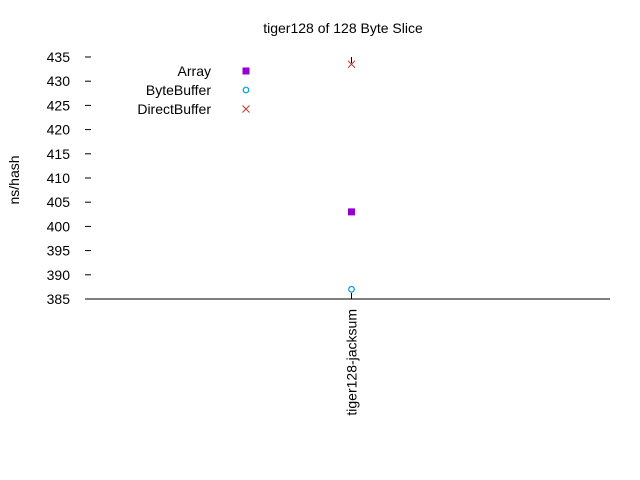 Image resolution: width=640 pixels, height=480 pixels. What do you see at coordinates (59, 178) in the screenshot?
I see `y-tick-label: 410` at bounding box center [59, 178].